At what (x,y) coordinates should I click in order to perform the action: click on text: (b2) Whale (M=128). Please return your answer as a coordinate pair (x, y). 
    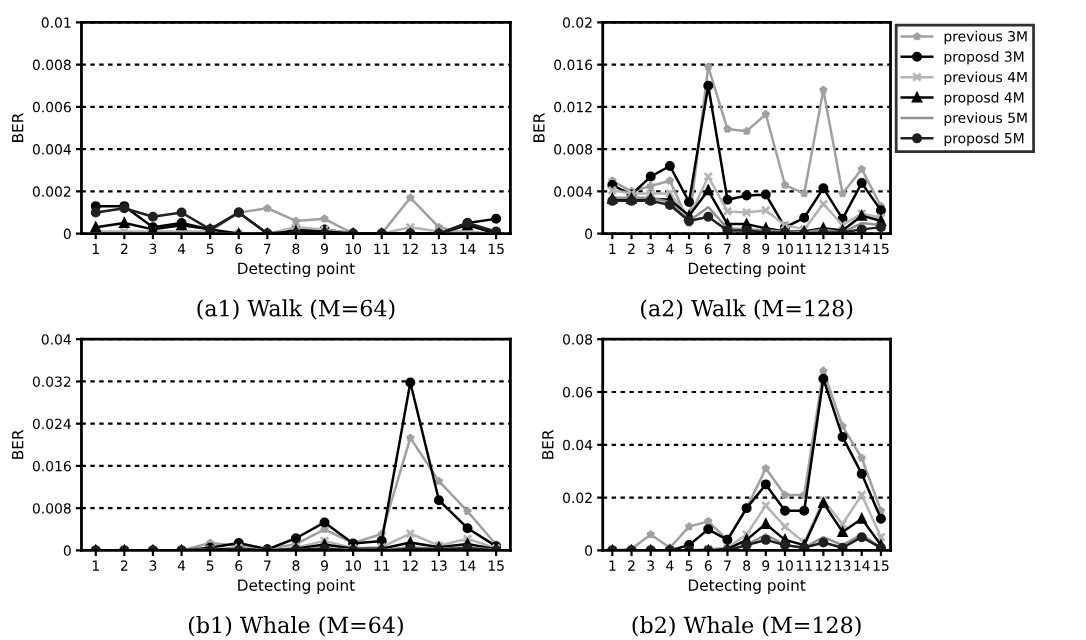
    Looking at the image, I should click on (746, 626).